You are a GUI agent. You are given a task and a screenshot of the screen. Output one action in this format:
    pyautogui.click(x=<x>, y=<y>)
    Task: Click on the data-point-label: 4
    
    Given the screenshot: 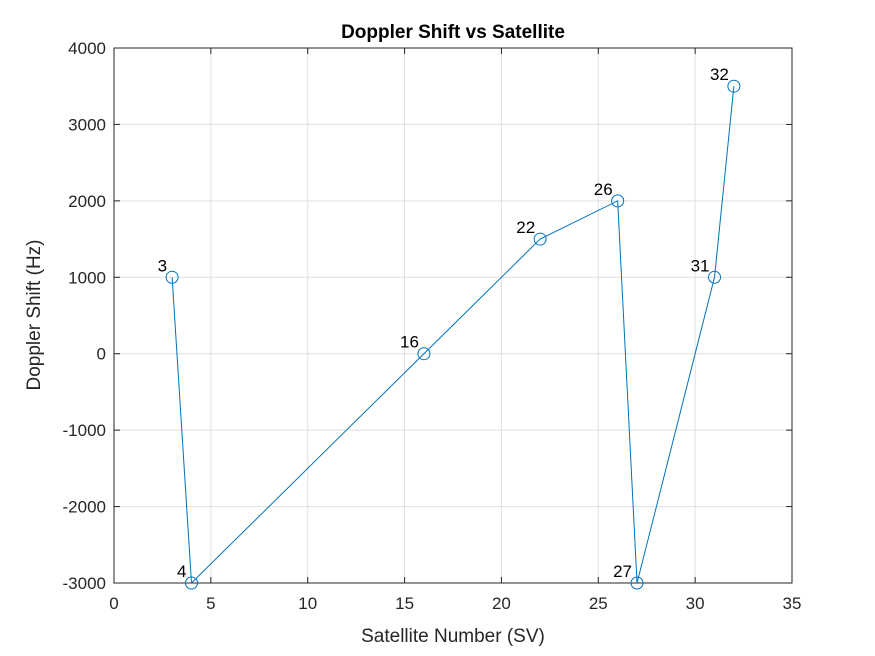 What is the action you would take?
    pyautogui.click(x=181, y=571)
    